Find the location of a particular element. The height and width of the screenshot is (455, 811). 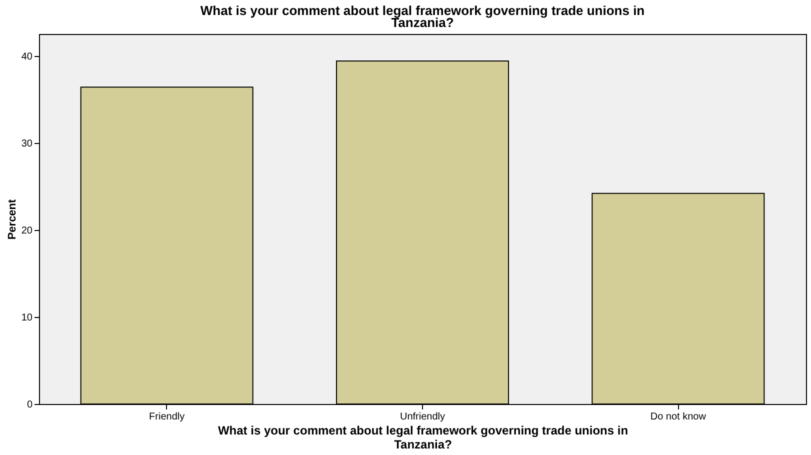

y-axis-title: Percent is located at coordinates (12, 219).